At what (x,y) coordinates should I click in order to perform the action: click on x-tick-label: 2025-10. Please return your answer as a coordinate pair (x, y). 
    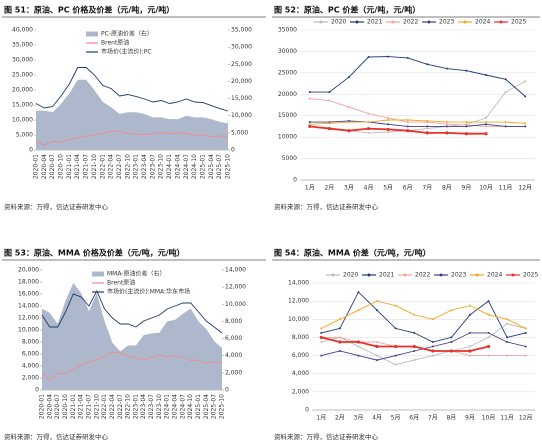
    Looking at the image, I should click on (228, 166).